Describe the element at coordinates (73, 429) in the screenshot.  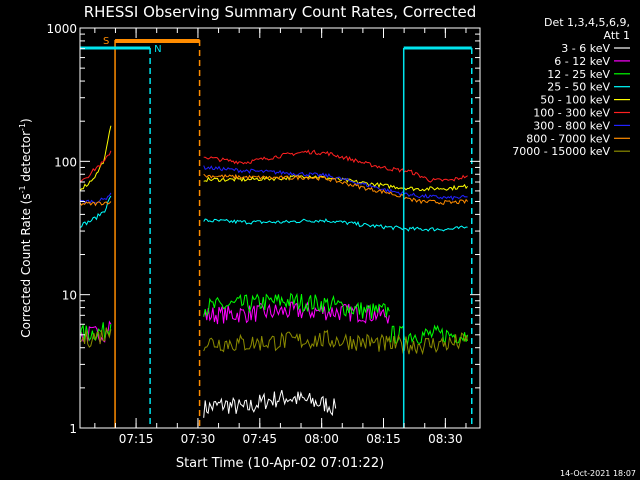
I see `y-tick-label-1: 1` at that location.